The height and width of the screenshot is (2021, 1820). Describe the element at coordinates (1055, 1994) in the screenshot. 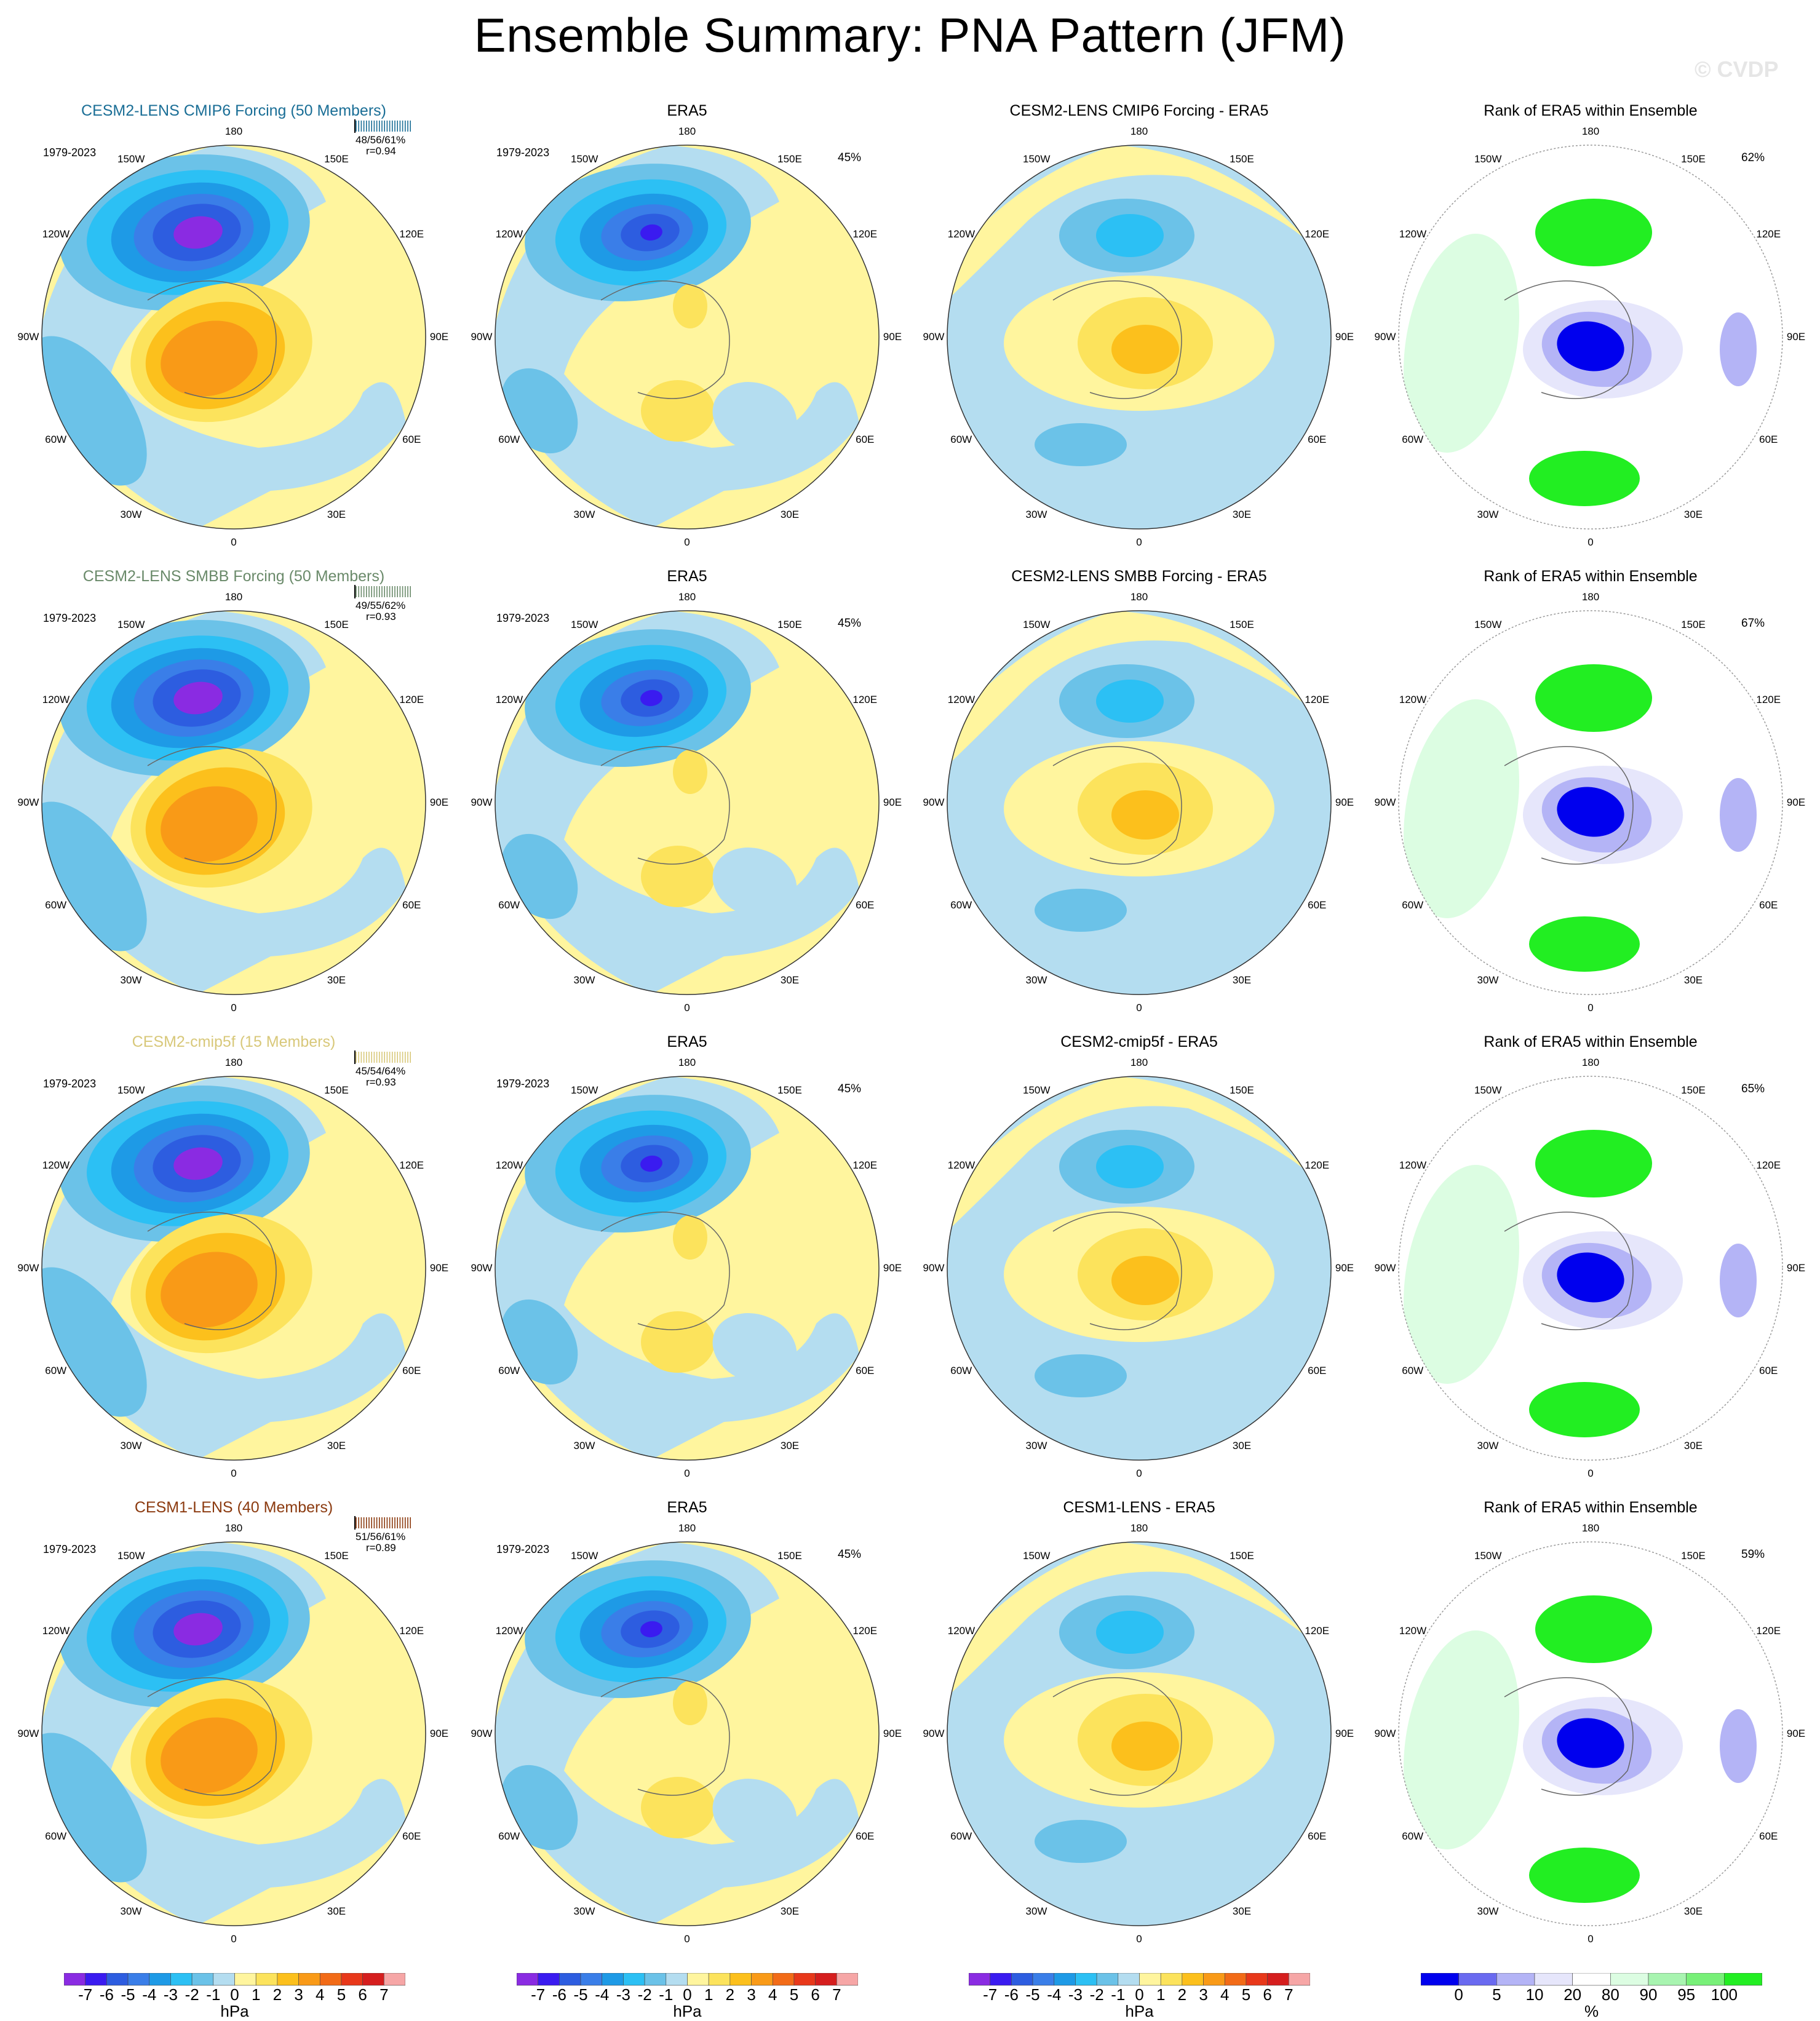

I see `colorbar-tick-label: -4` at that location.